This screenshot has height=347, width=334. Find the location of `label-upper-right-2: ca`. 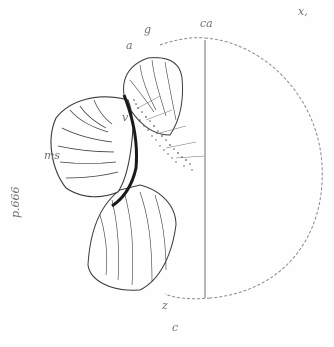

label-upper-right-2: ca is located at coordinates (206, 23).